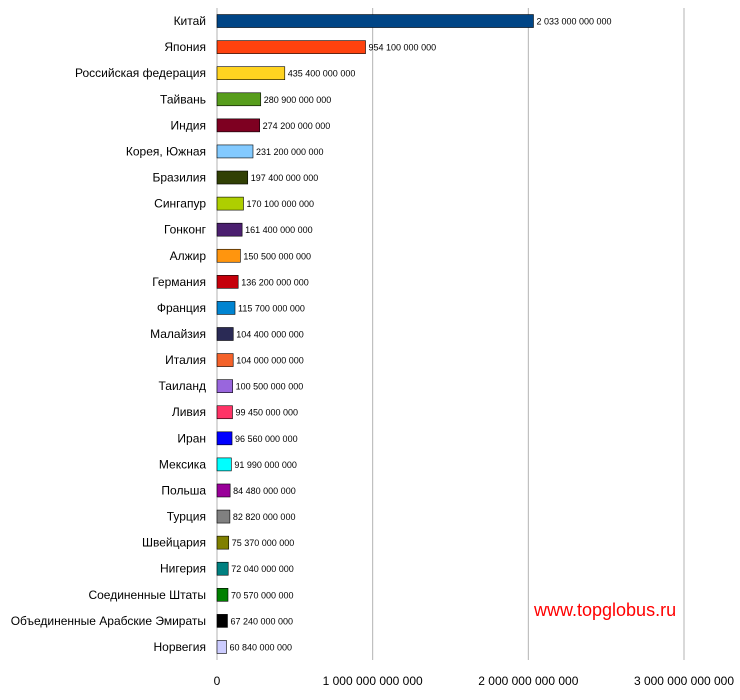  What do you see at coordinates (573, 22) in the screenshot?
I see `value-label: 2 033 000 000 000` at bounding box center [573, 22].